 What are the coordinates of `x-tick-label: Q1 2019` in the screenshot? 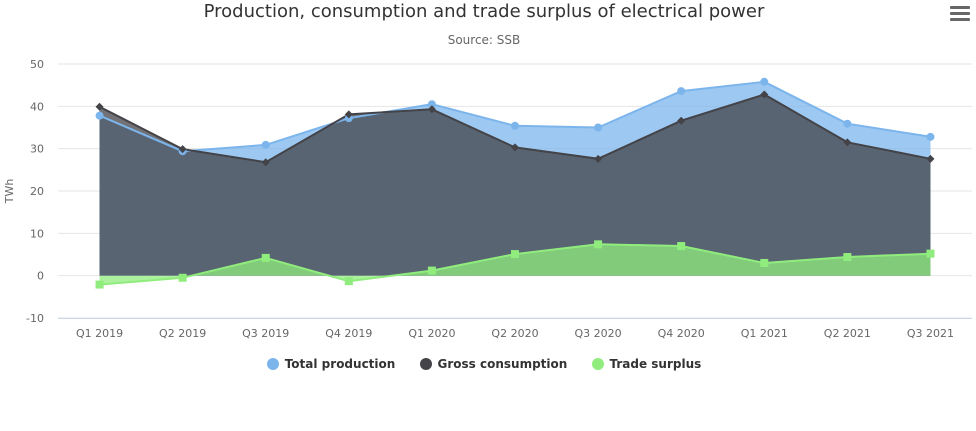 It's located at (99, 333).